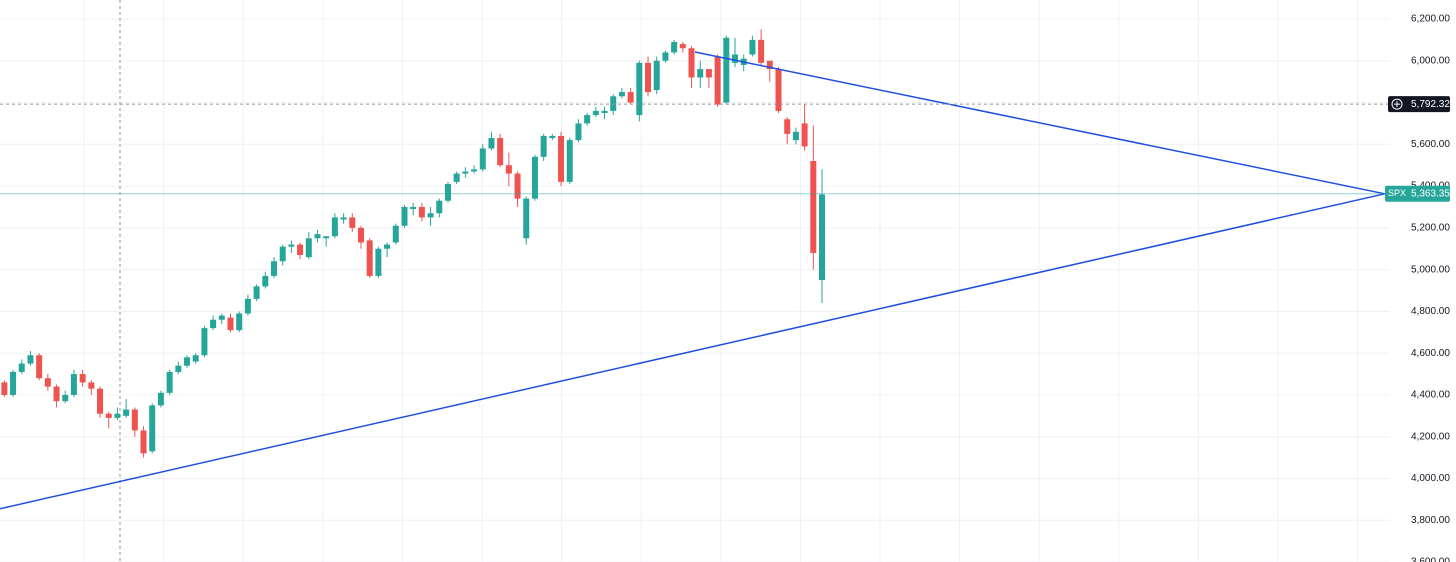 Image resolution: width=1456 pixels, height=562 pixels. I want to click on symbol-label: SPX, so click(1397, 193).